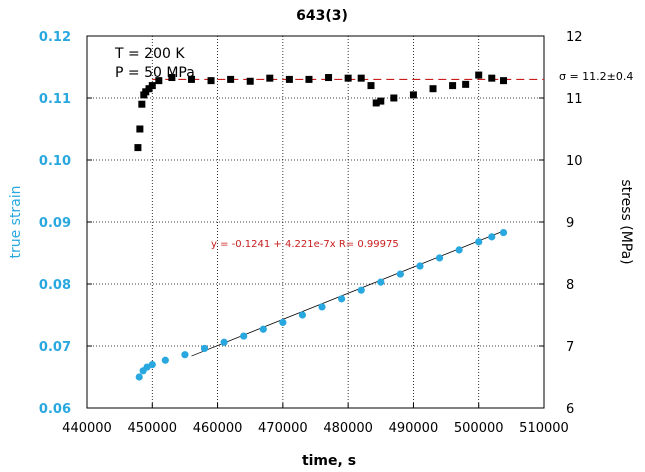 The height and width of the screenshot is (472, 645). Describe the element at coordinates (55, 99) in the screenshot. I see `y-tick-label-left: 0.11` at that location.